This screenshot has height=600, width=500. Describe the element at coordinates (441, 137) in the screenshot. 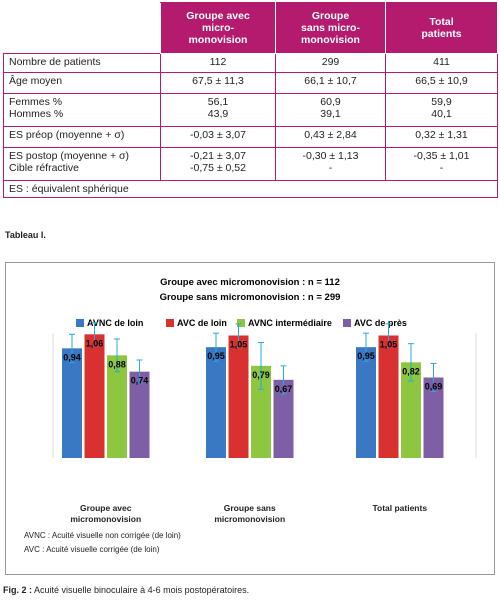

I see `table-cell: 0,32 ± 1,31` at that location.